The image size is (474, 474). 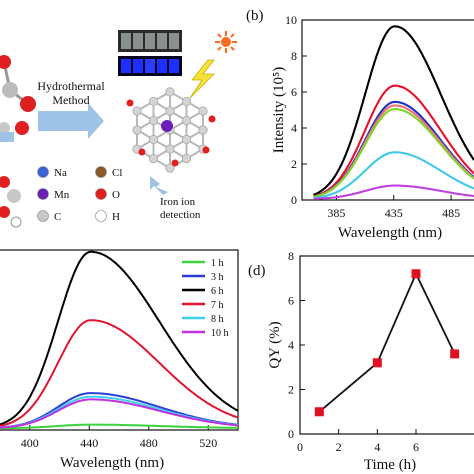 What do you see at coordinates (167, 126) in the screenshot?
I see `mn-atom` at bounding box center [167, 126].